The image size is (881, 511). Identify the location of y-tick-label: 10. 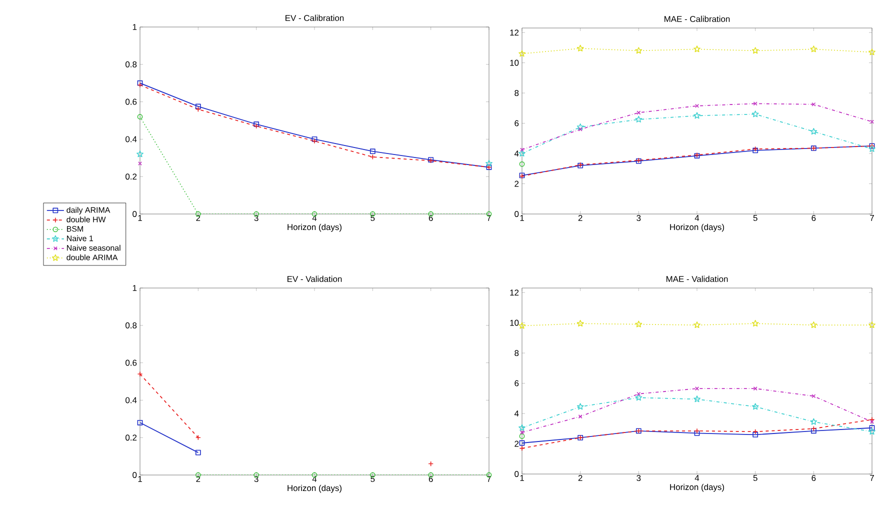
(514, 63).